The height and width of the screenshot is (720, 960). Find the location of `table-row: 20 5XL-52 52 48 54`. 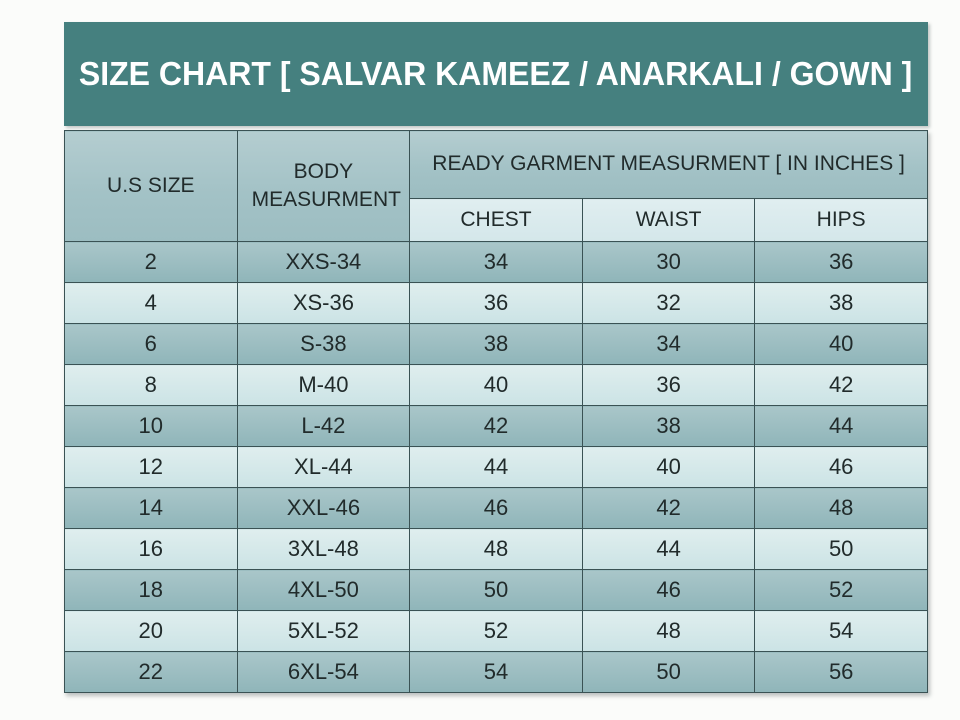

table-row: 20 5XL-52 52 48 54 is located at coordinates (496, 631).